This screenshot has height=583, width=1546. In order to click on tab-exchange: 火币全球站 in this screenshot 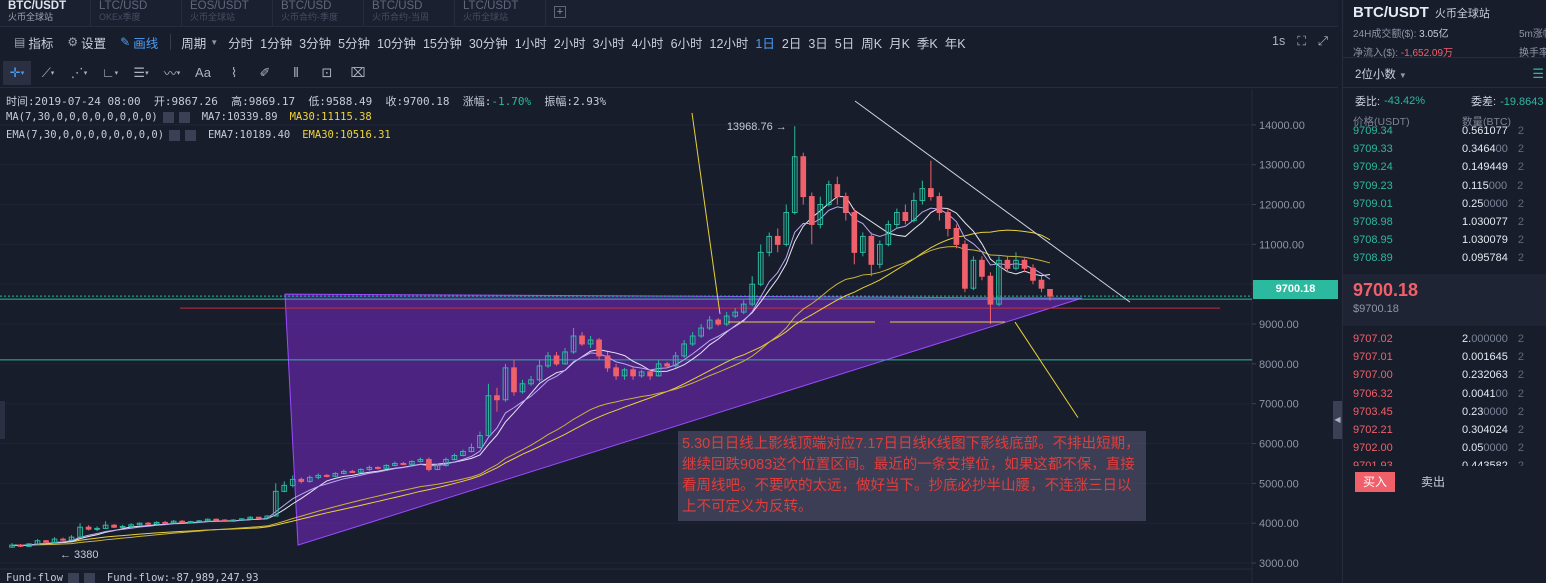, I will do `click(213, 17)`.